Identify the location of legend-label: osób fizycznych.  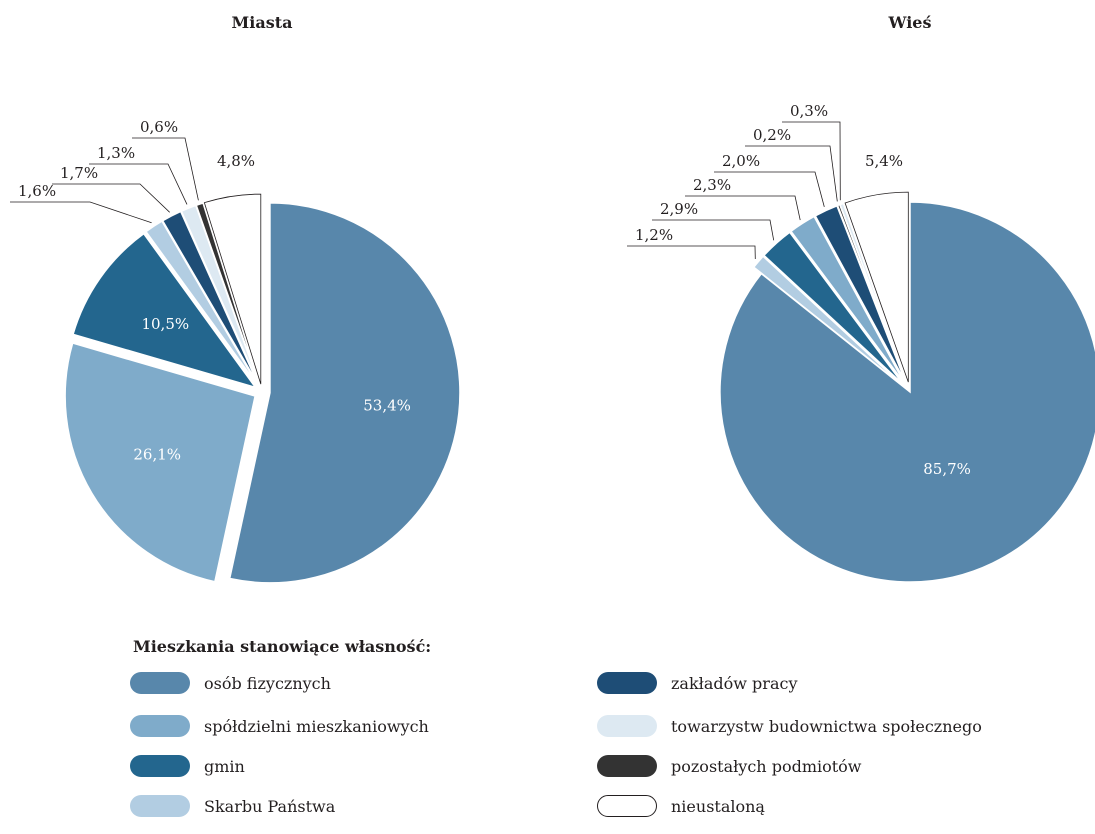
(267, 683).